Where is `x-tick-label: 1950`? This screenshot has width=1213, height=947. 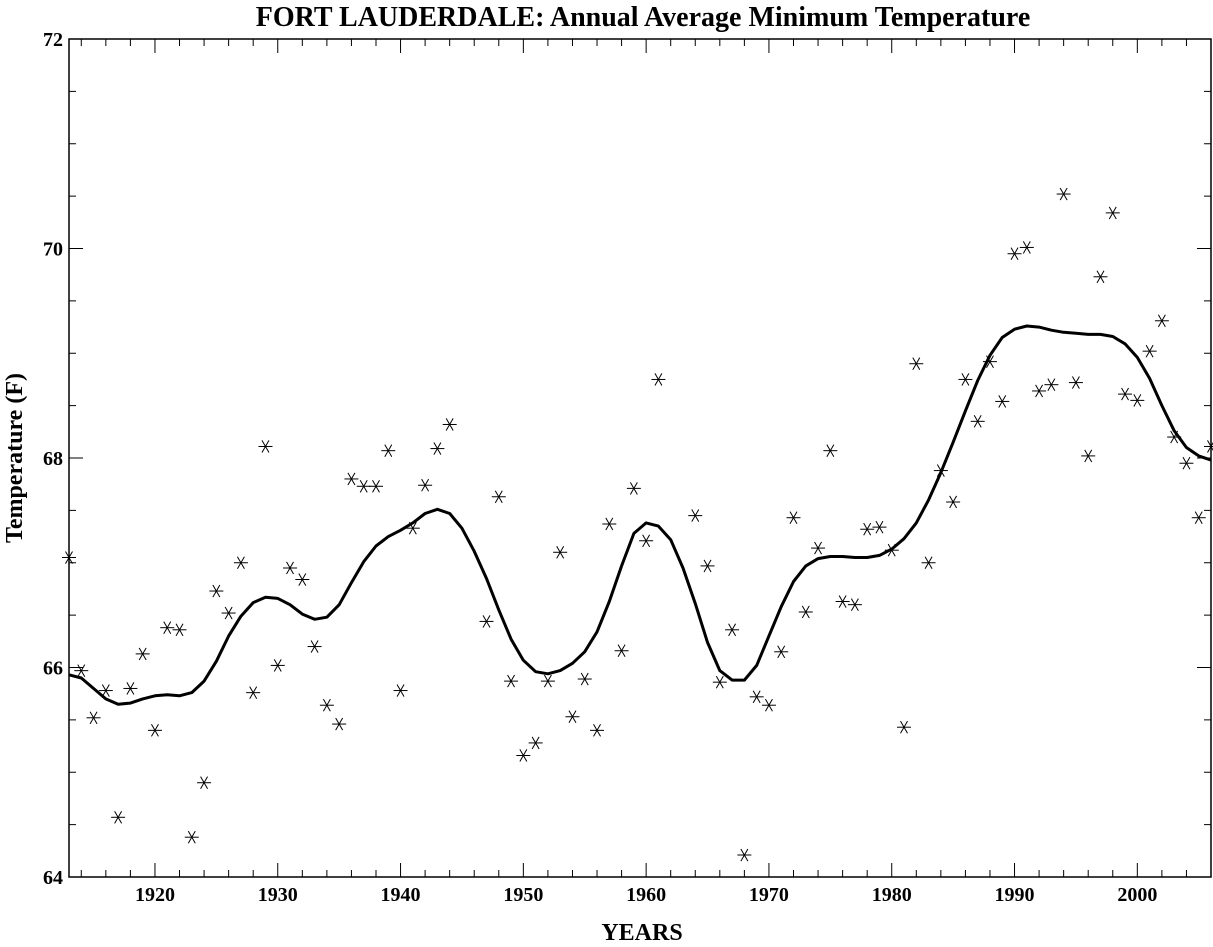 x-tick-label: 1950 is located at coordinates (523, 895).